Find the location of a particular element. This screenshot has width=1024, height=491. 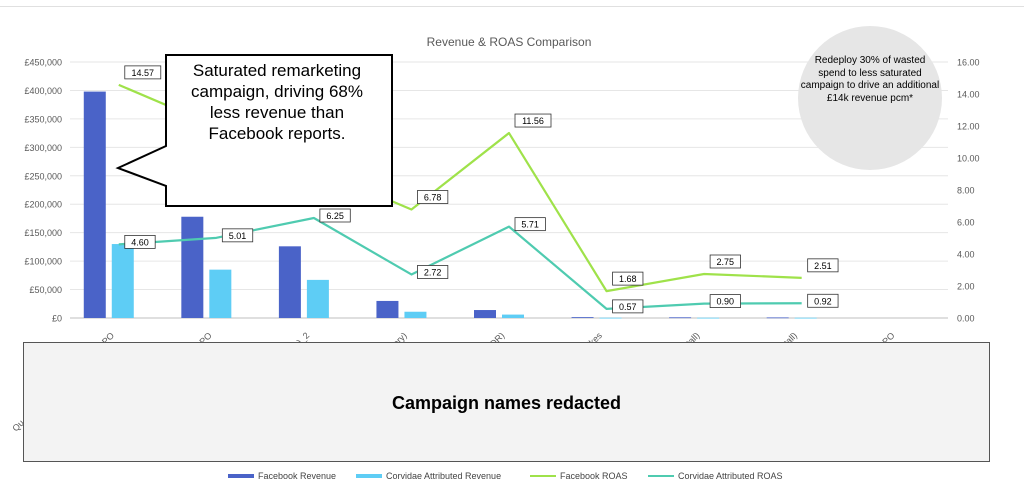

data-label-corvidae-roas: 5.01 is located at coordinates (238, 236).